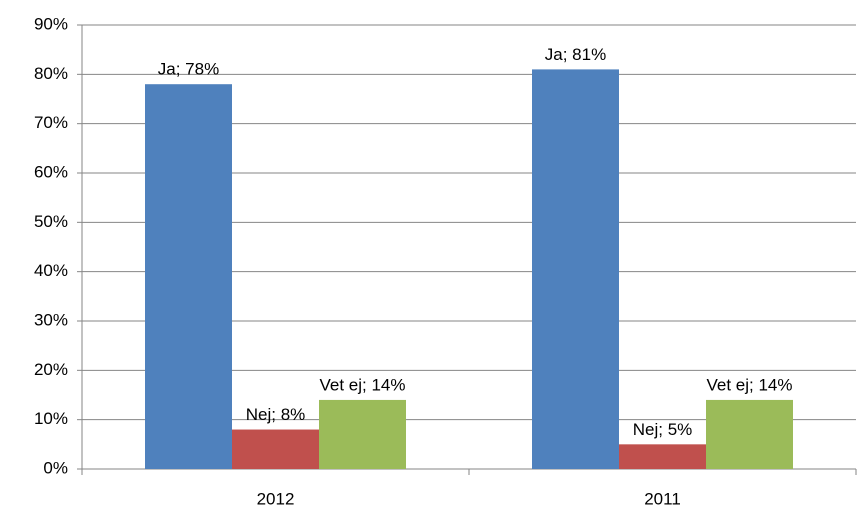  I want to click on data-label: Ja; 78%, so click(188, 69).